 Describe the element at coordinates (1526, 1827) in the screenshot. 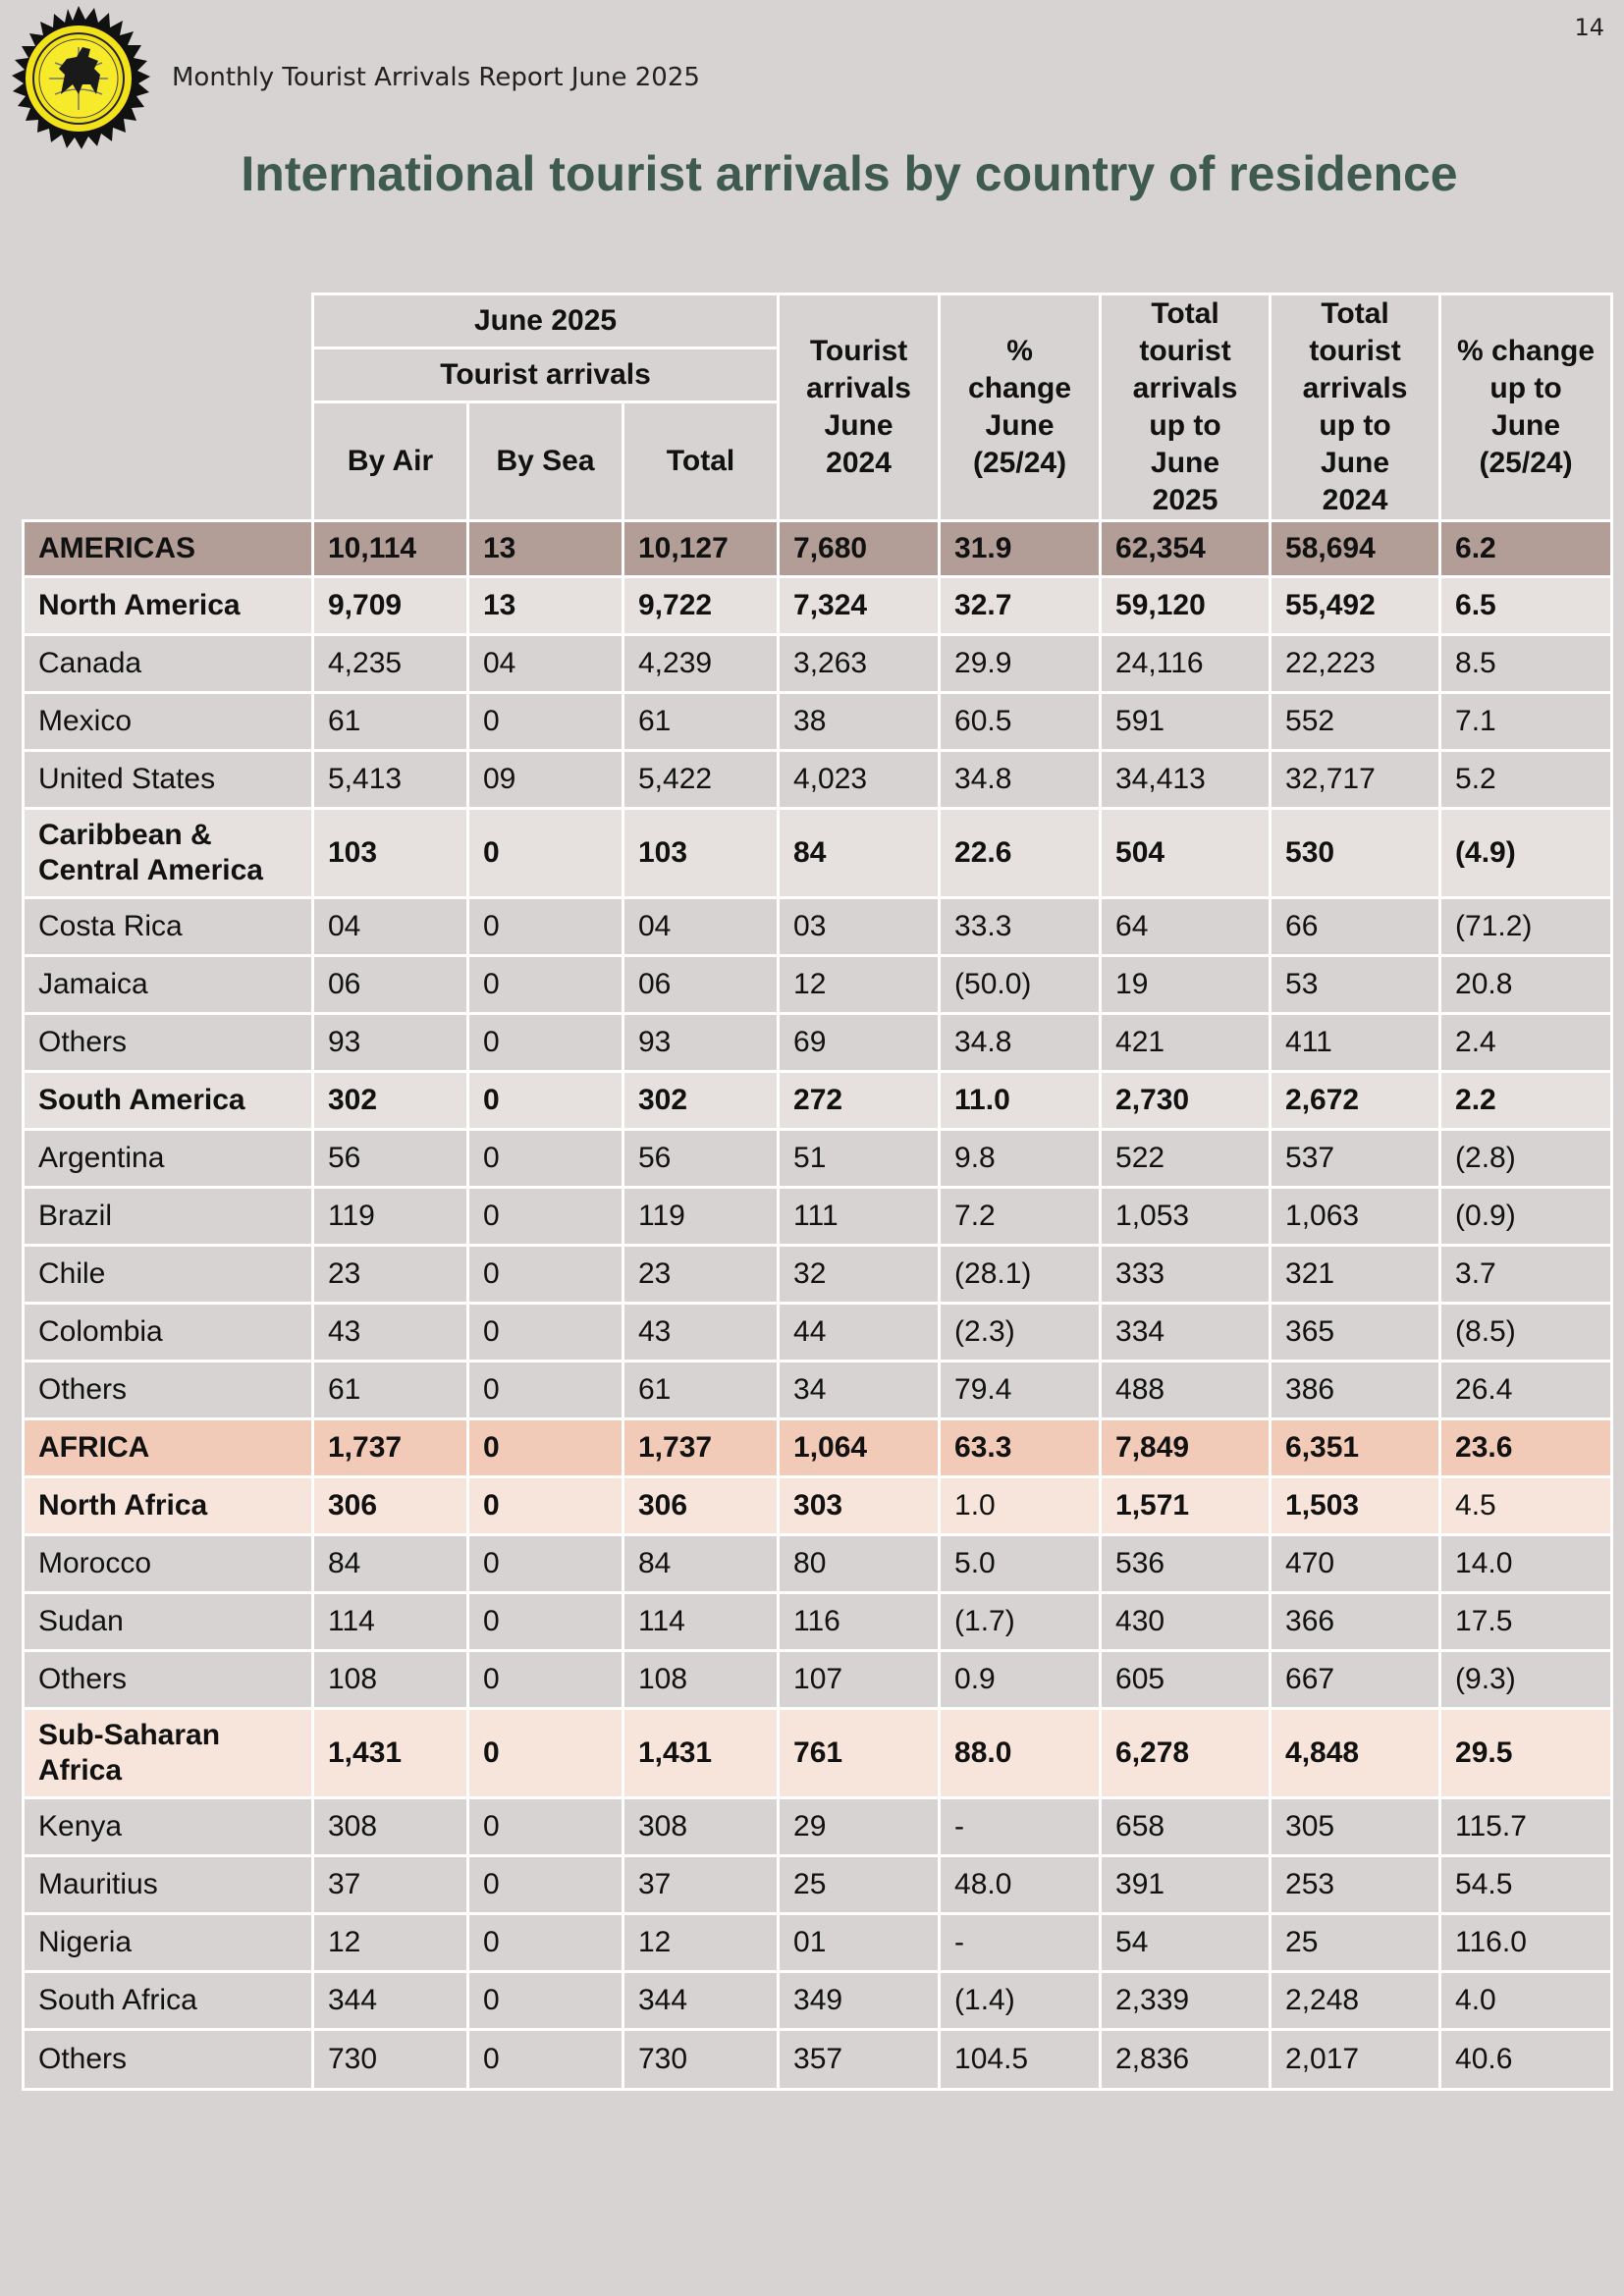

I see `cell-ytd-pct-change: 115.7` at that location.